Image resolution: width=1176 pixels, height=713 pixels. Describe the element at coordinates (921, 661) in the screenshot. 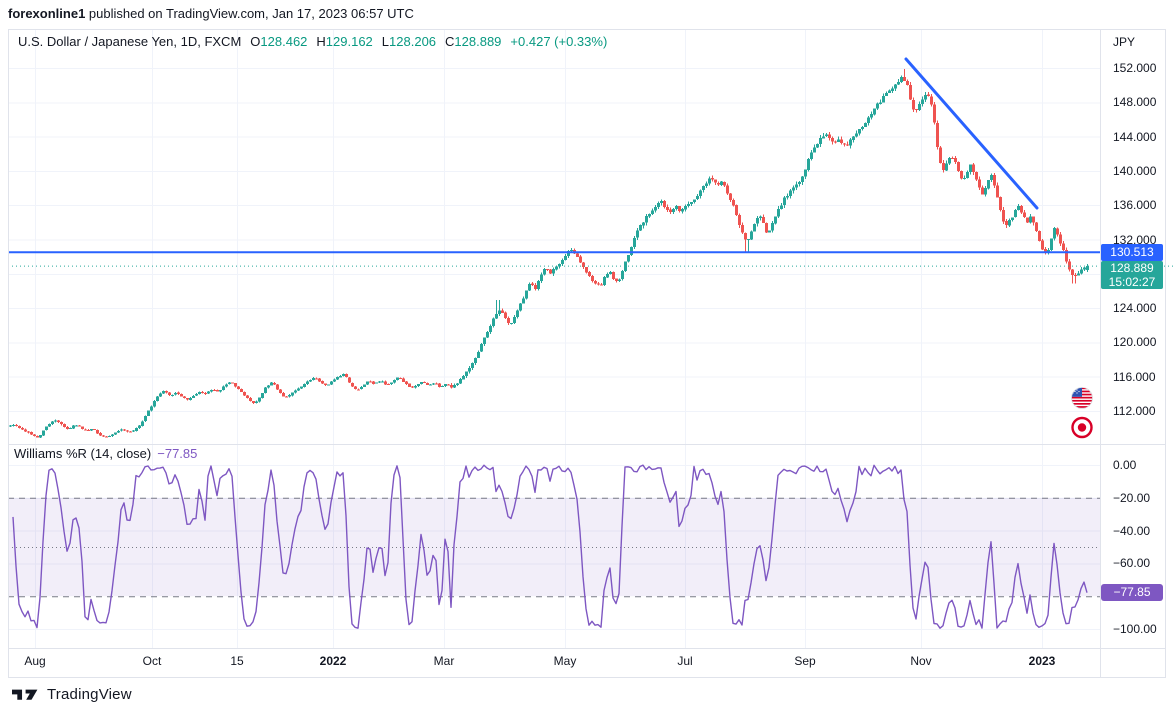

I see `time-tick-label: Nov` at that location.